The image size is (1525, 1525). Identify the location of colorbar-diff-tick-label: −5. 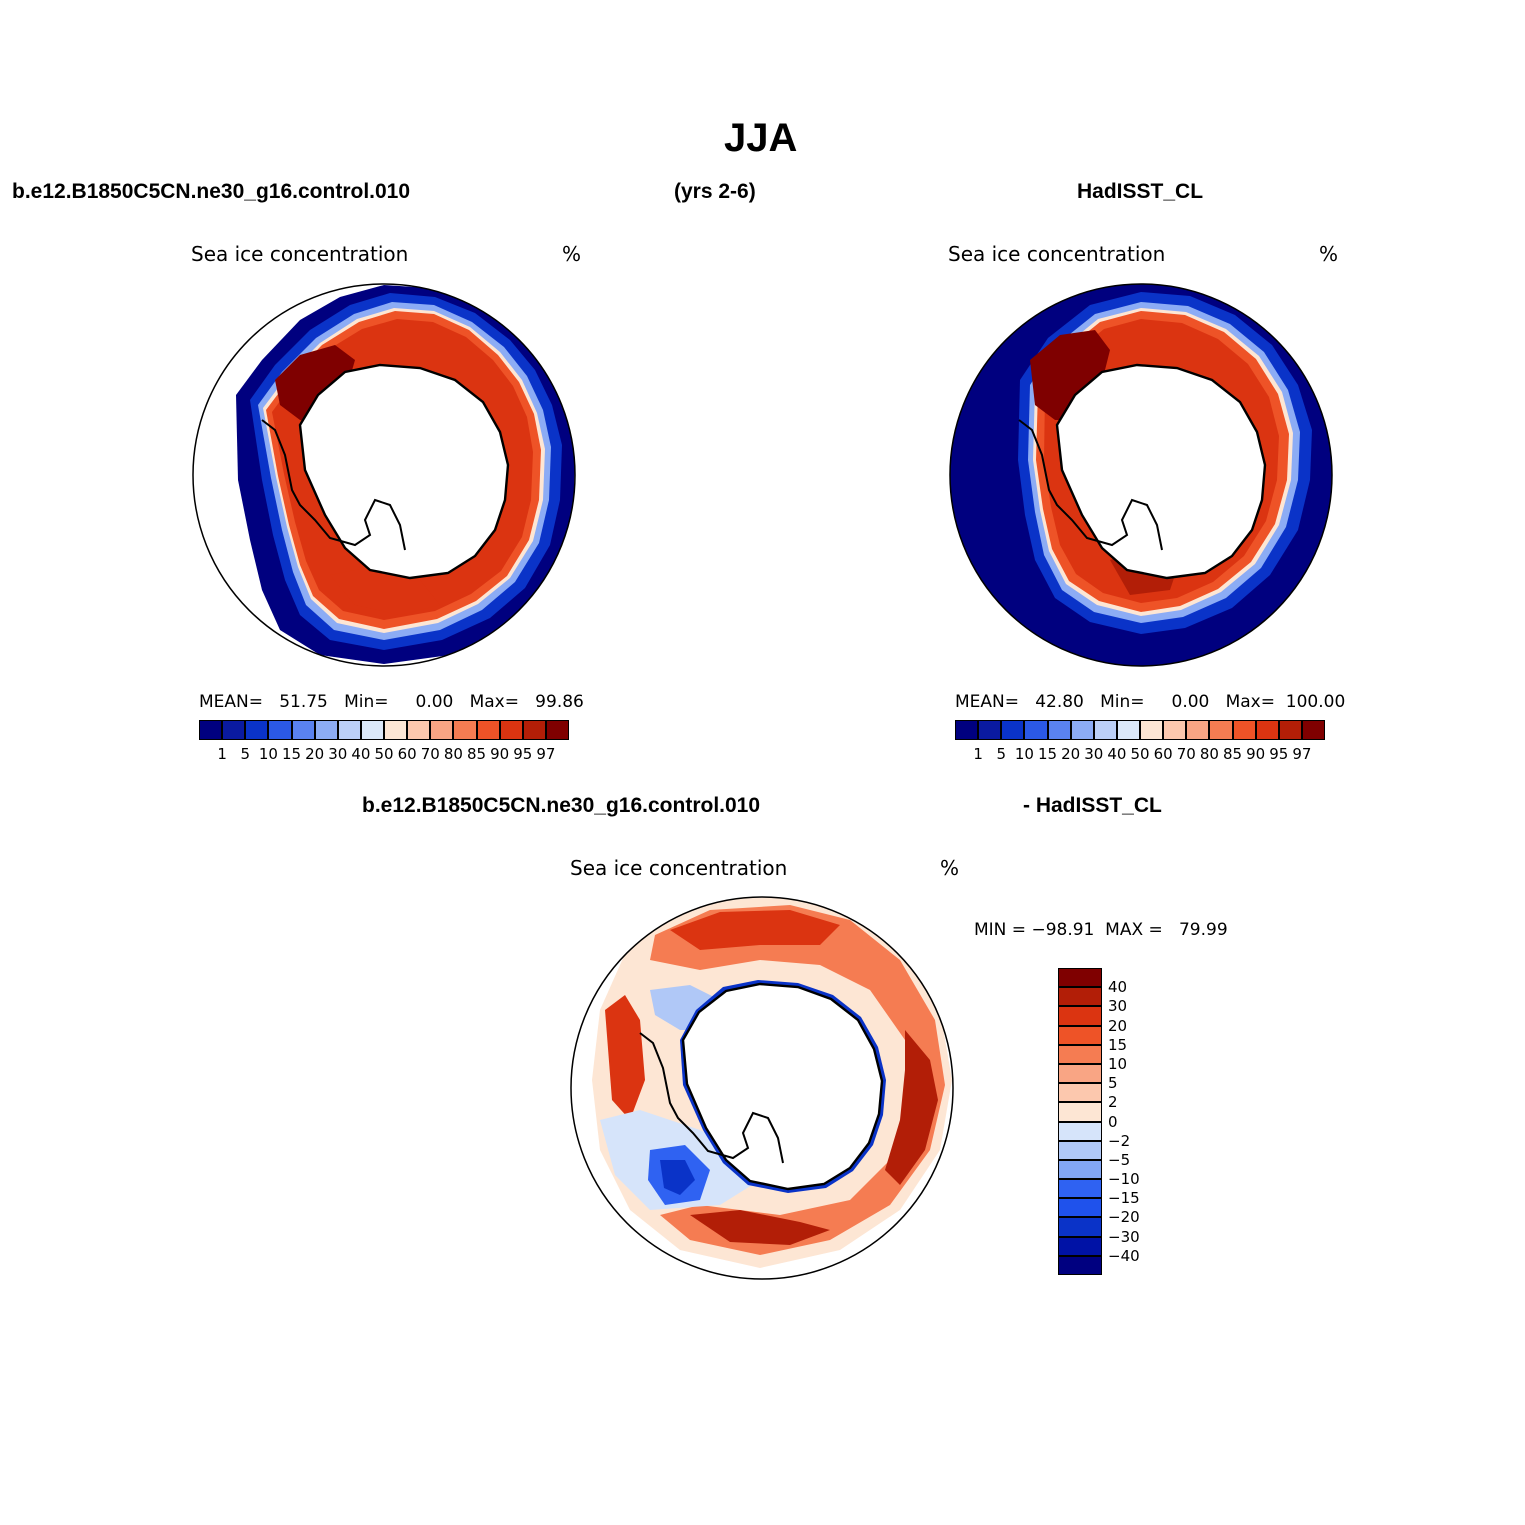
(1119, 1159).